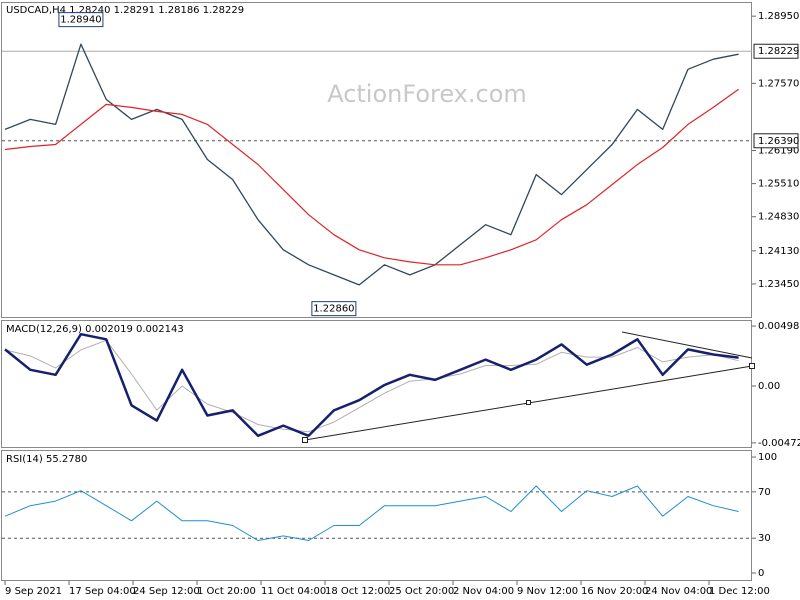 The image size is (800, 600). What do you see at coordinates (483, 591) in the screenshot?
I see `x-tick-label: 2 Nov 04:00` at bounding box center [483, 591].